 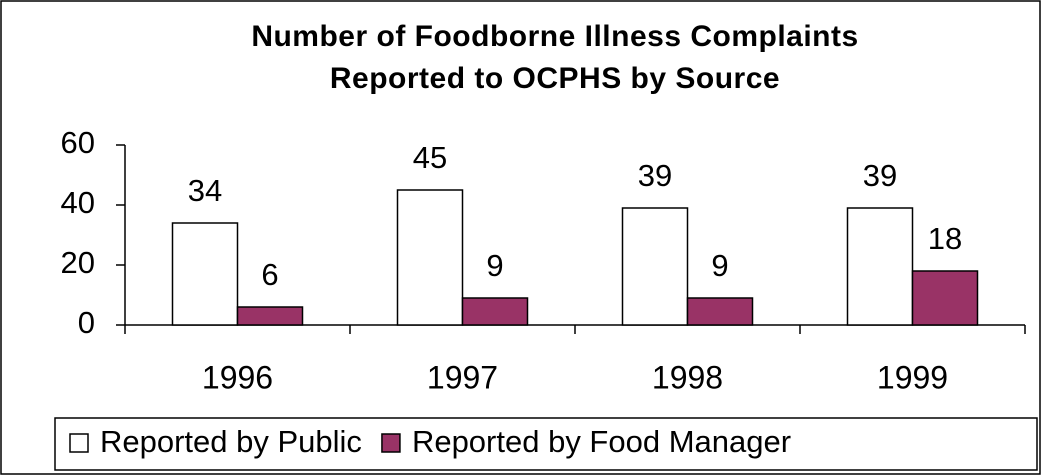 I want to click on legend-box, so click(x=546, y=444).